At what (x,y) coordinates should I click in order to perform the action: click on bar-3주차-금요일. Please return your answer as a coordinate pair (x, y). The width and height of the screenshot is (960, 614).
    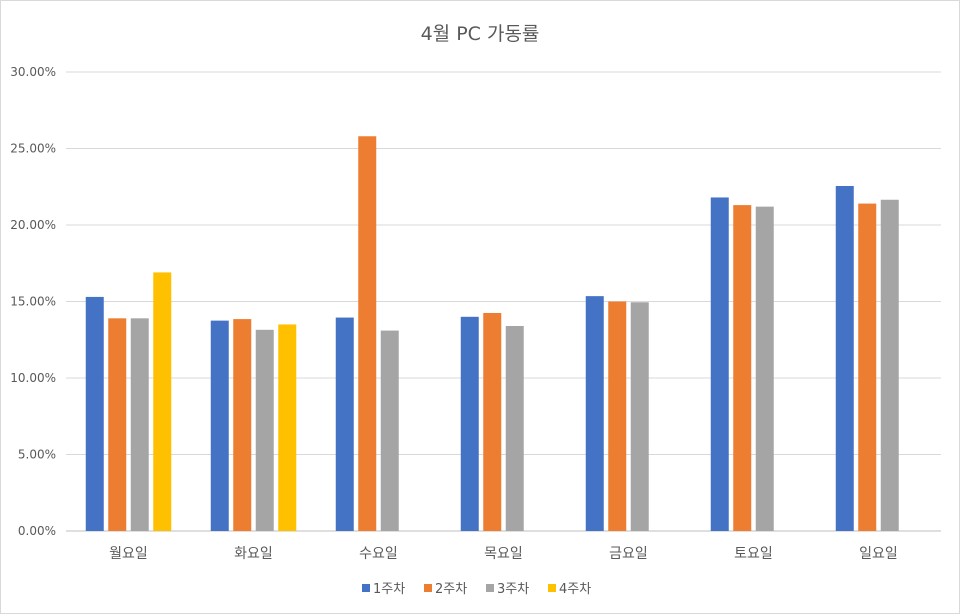
    Looking at the image, I should click on (639, 416).